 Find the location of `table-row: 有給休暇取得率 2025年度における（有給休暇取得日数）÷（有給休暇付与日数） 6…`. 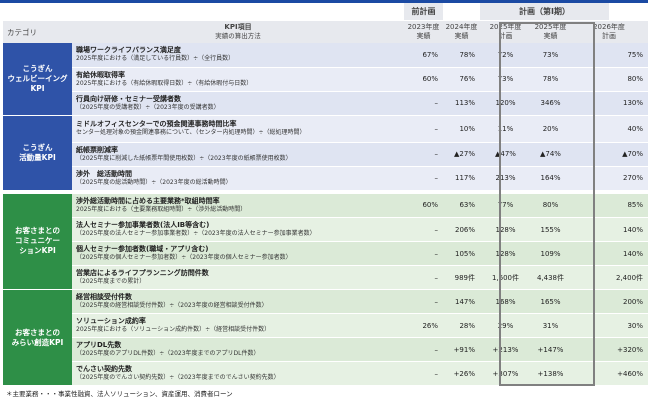

table-row: 有給休暇取得率 2025年度における（有給休暇取得日数）÷（有給休暇付与日数） 6… is located at coordinates (325, 79).